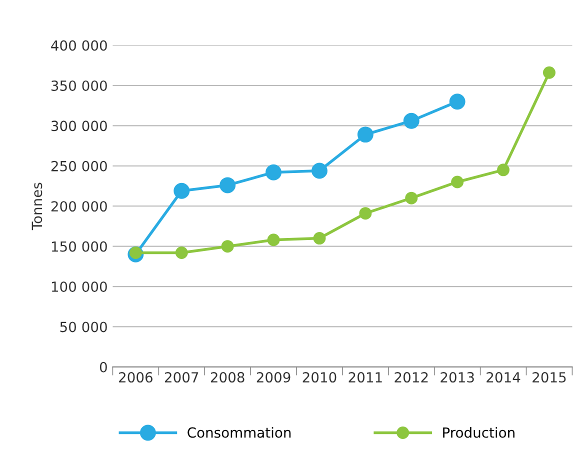  I want to click on y-tick-label: 50 000, so click(83, 327).